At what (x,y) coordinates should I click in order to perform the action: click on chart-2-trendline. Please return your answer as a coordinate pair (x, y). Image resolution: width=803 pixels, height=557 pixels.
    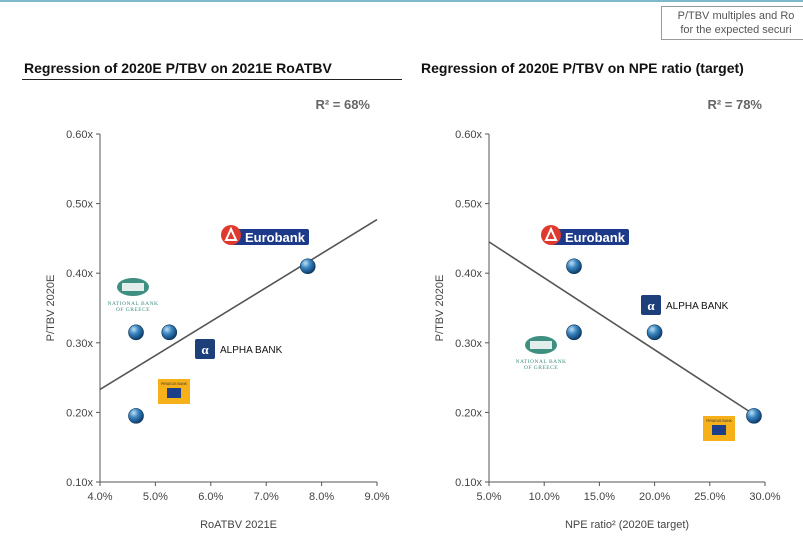
    Looking at the image, I should click on (621, 328).